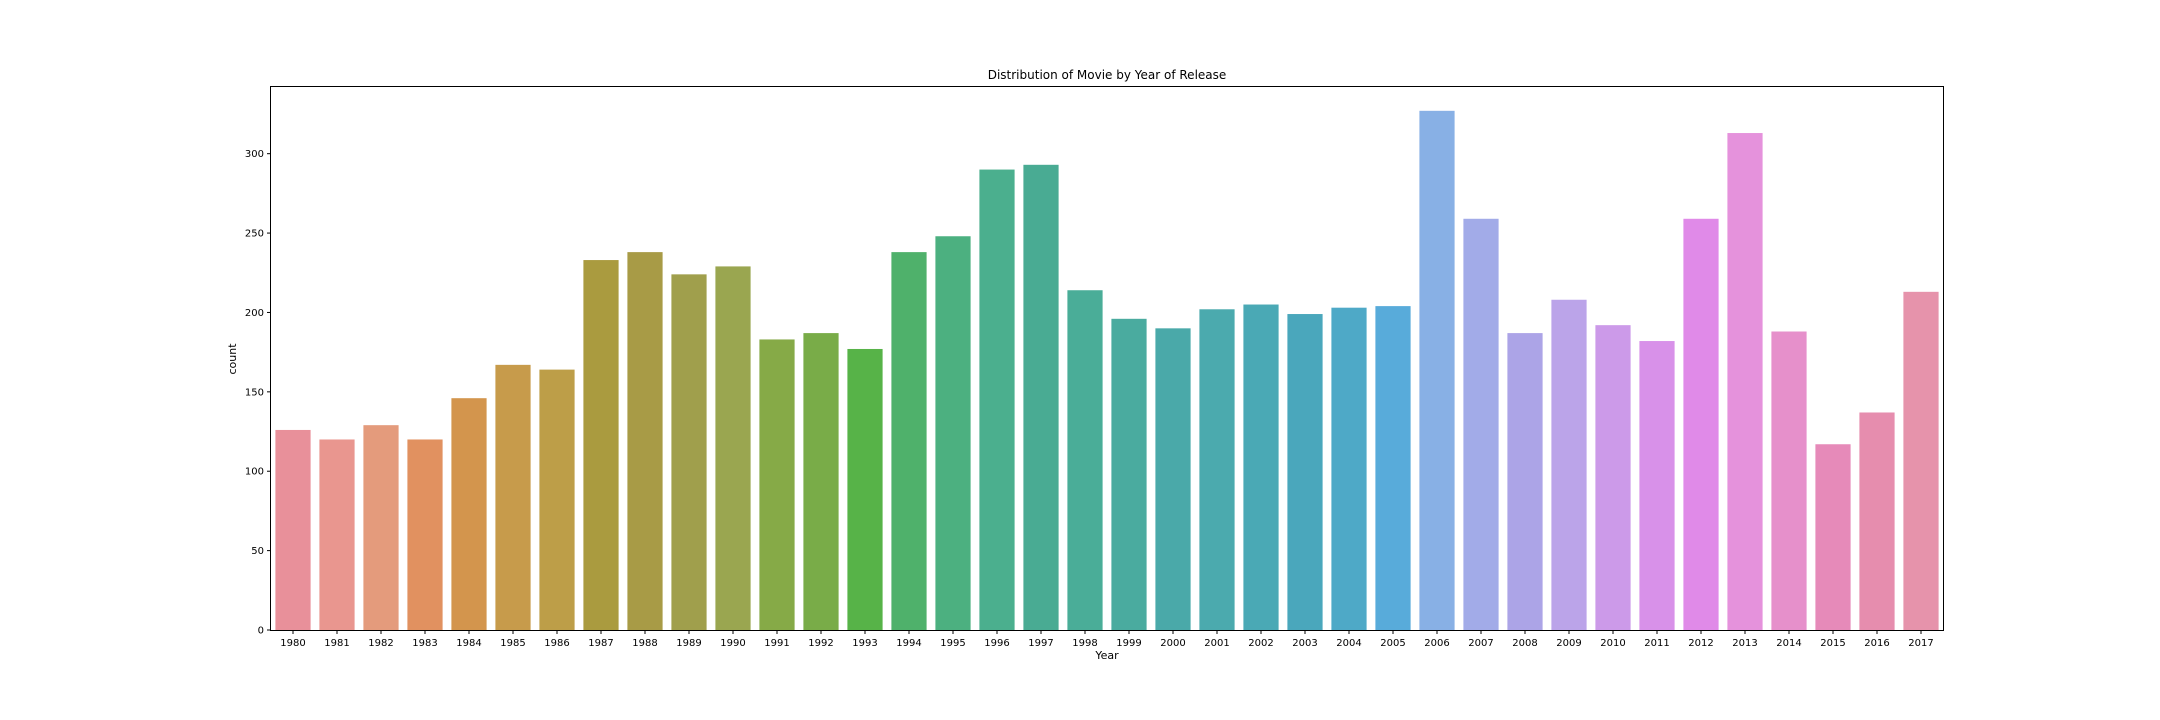  What do you see at coordinates (1437, 370) in the screenshot?
I see `bar-2006` at bounding box center [1437, 370].